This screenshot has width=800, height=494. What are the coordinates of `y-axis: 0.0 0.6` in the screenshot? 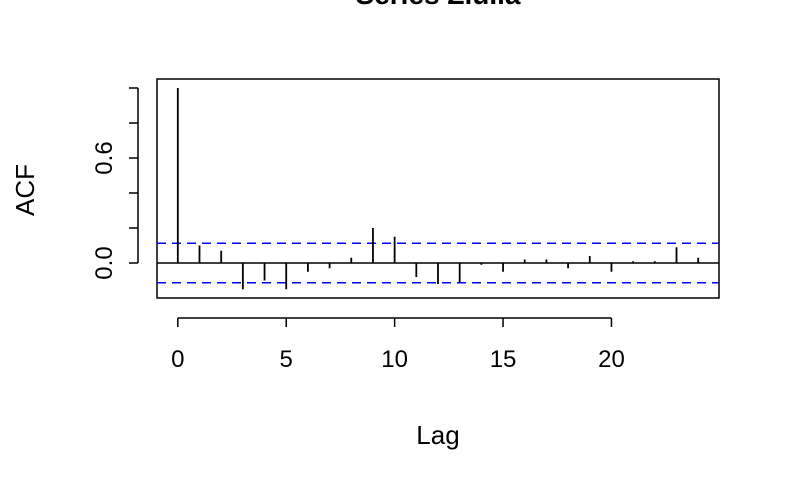 It's located at (115, 183).